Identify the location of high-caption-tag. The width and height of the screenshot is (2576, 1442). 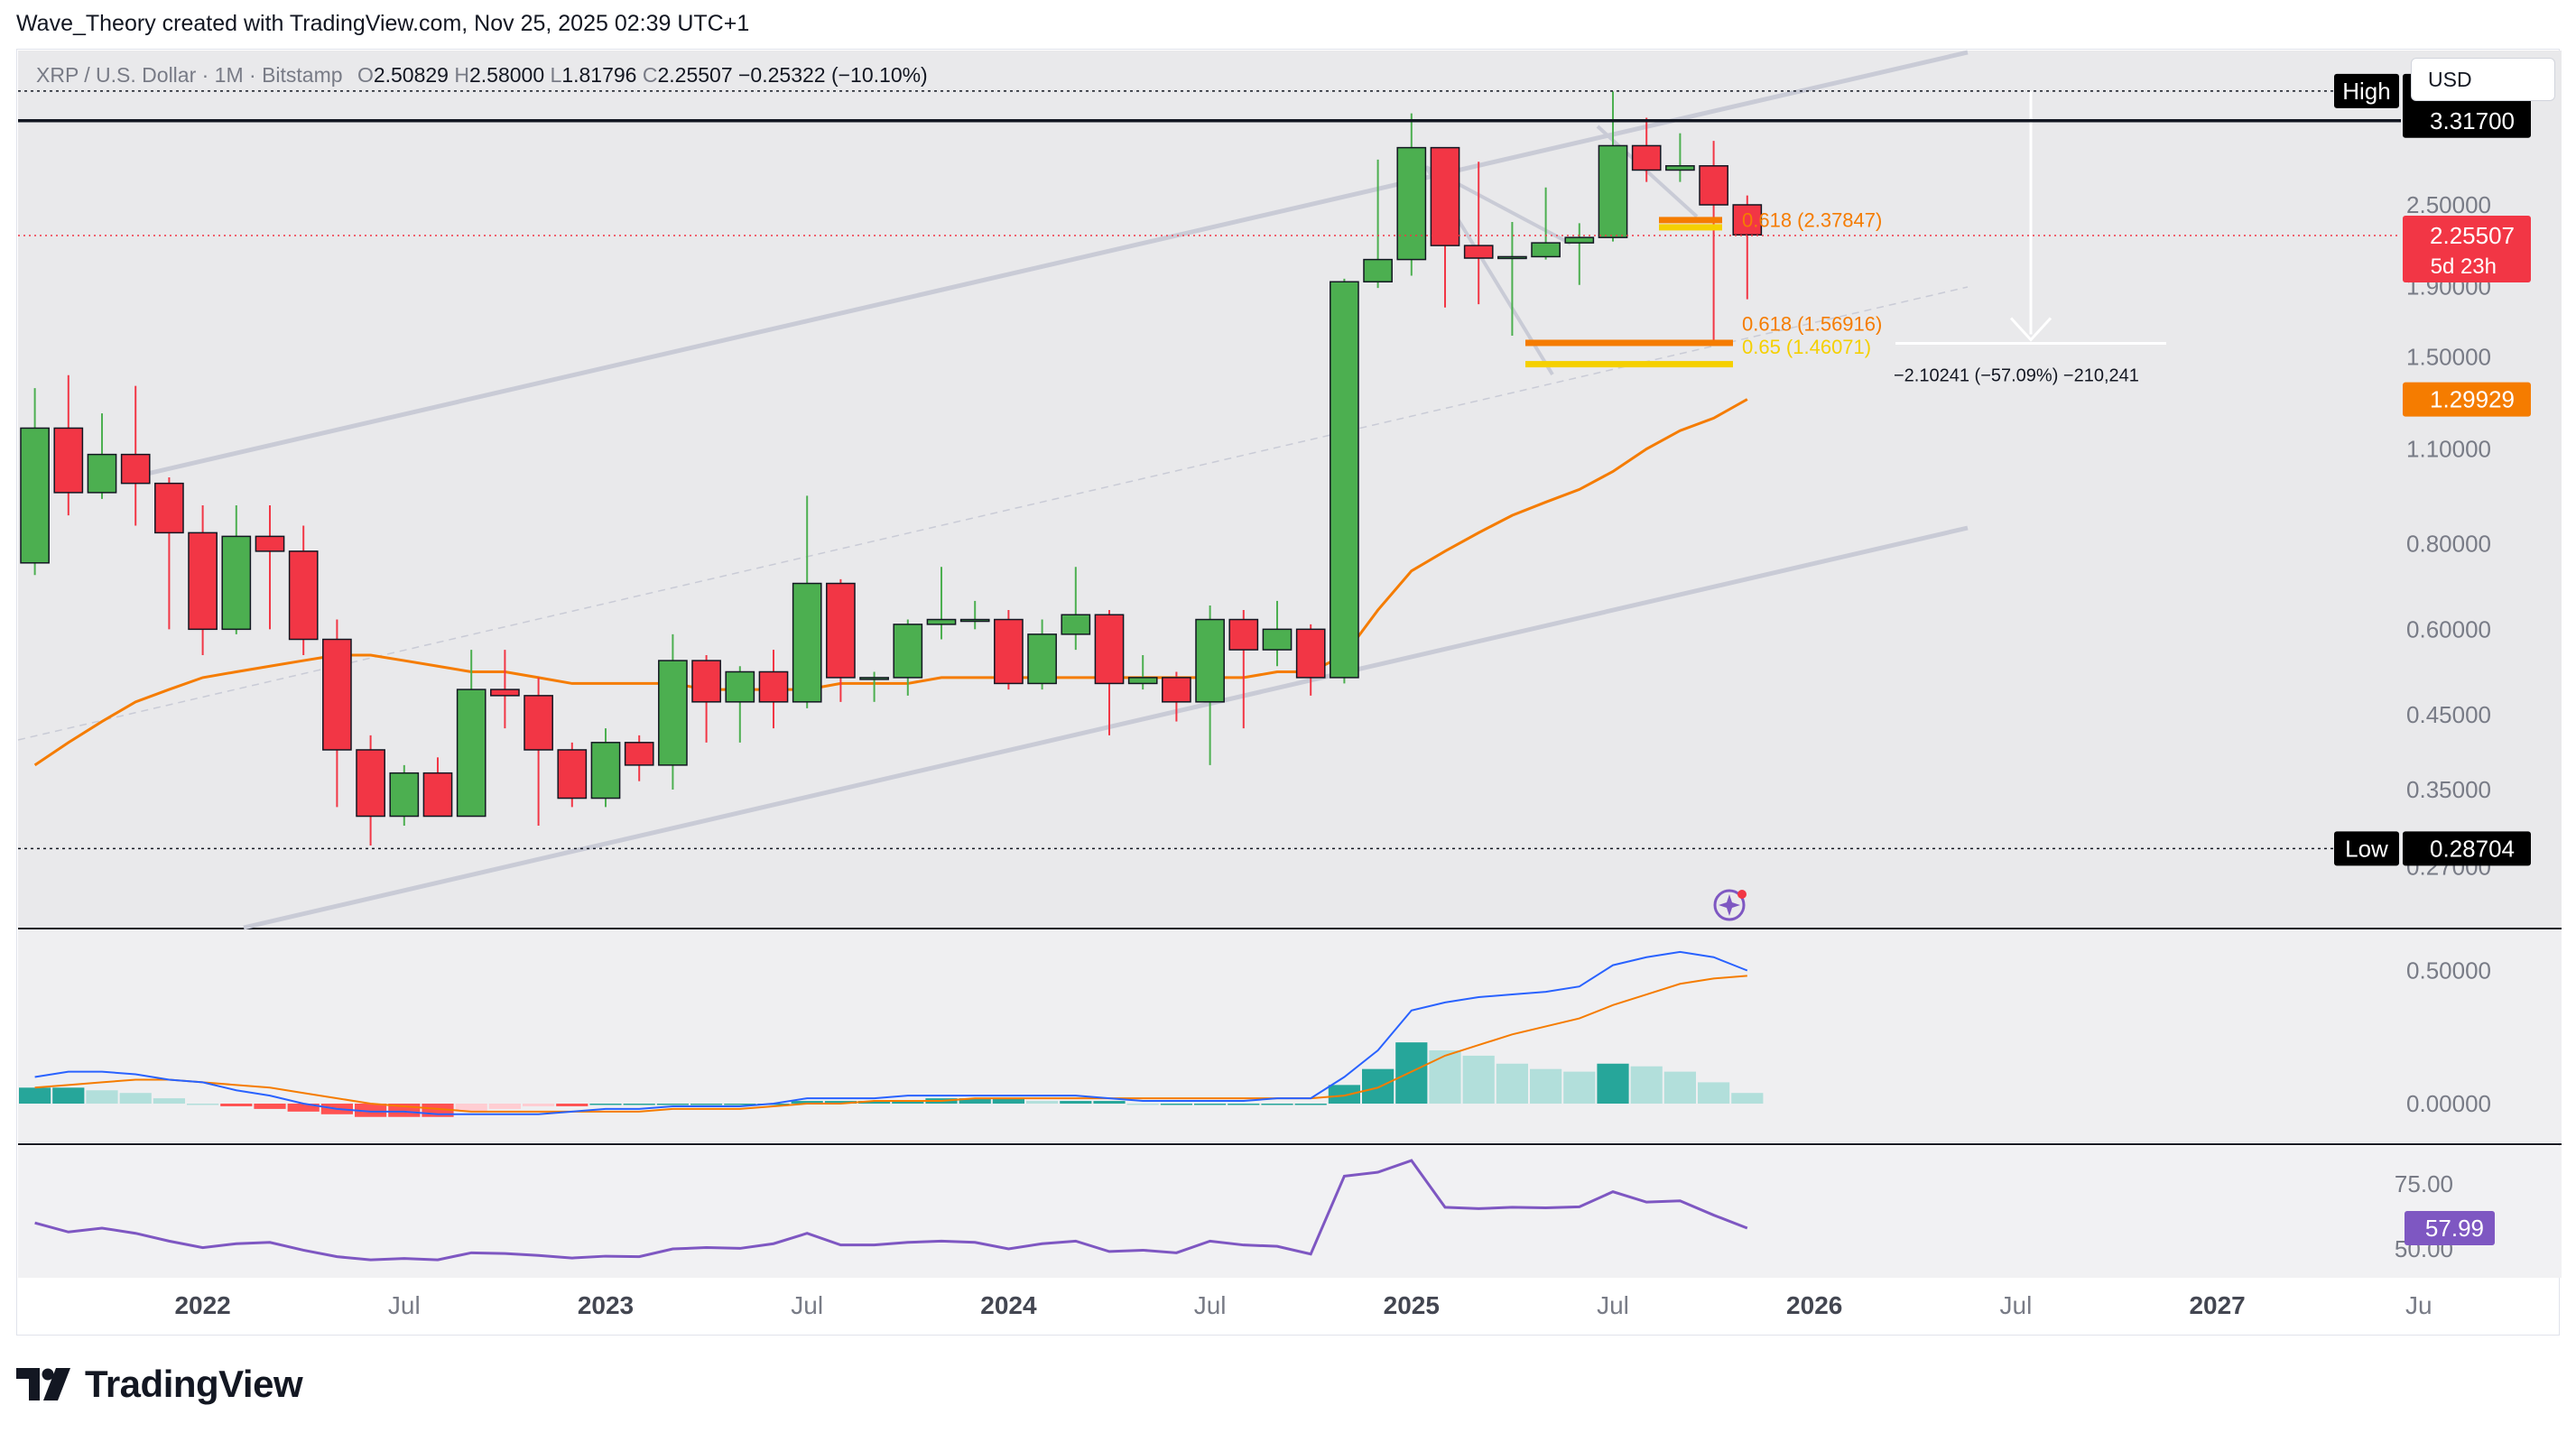
(2366, 90).